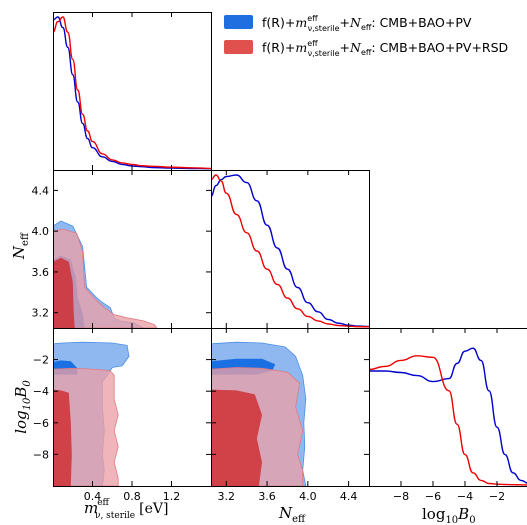  I want to click on marginal-mnu, so click(132, 93).